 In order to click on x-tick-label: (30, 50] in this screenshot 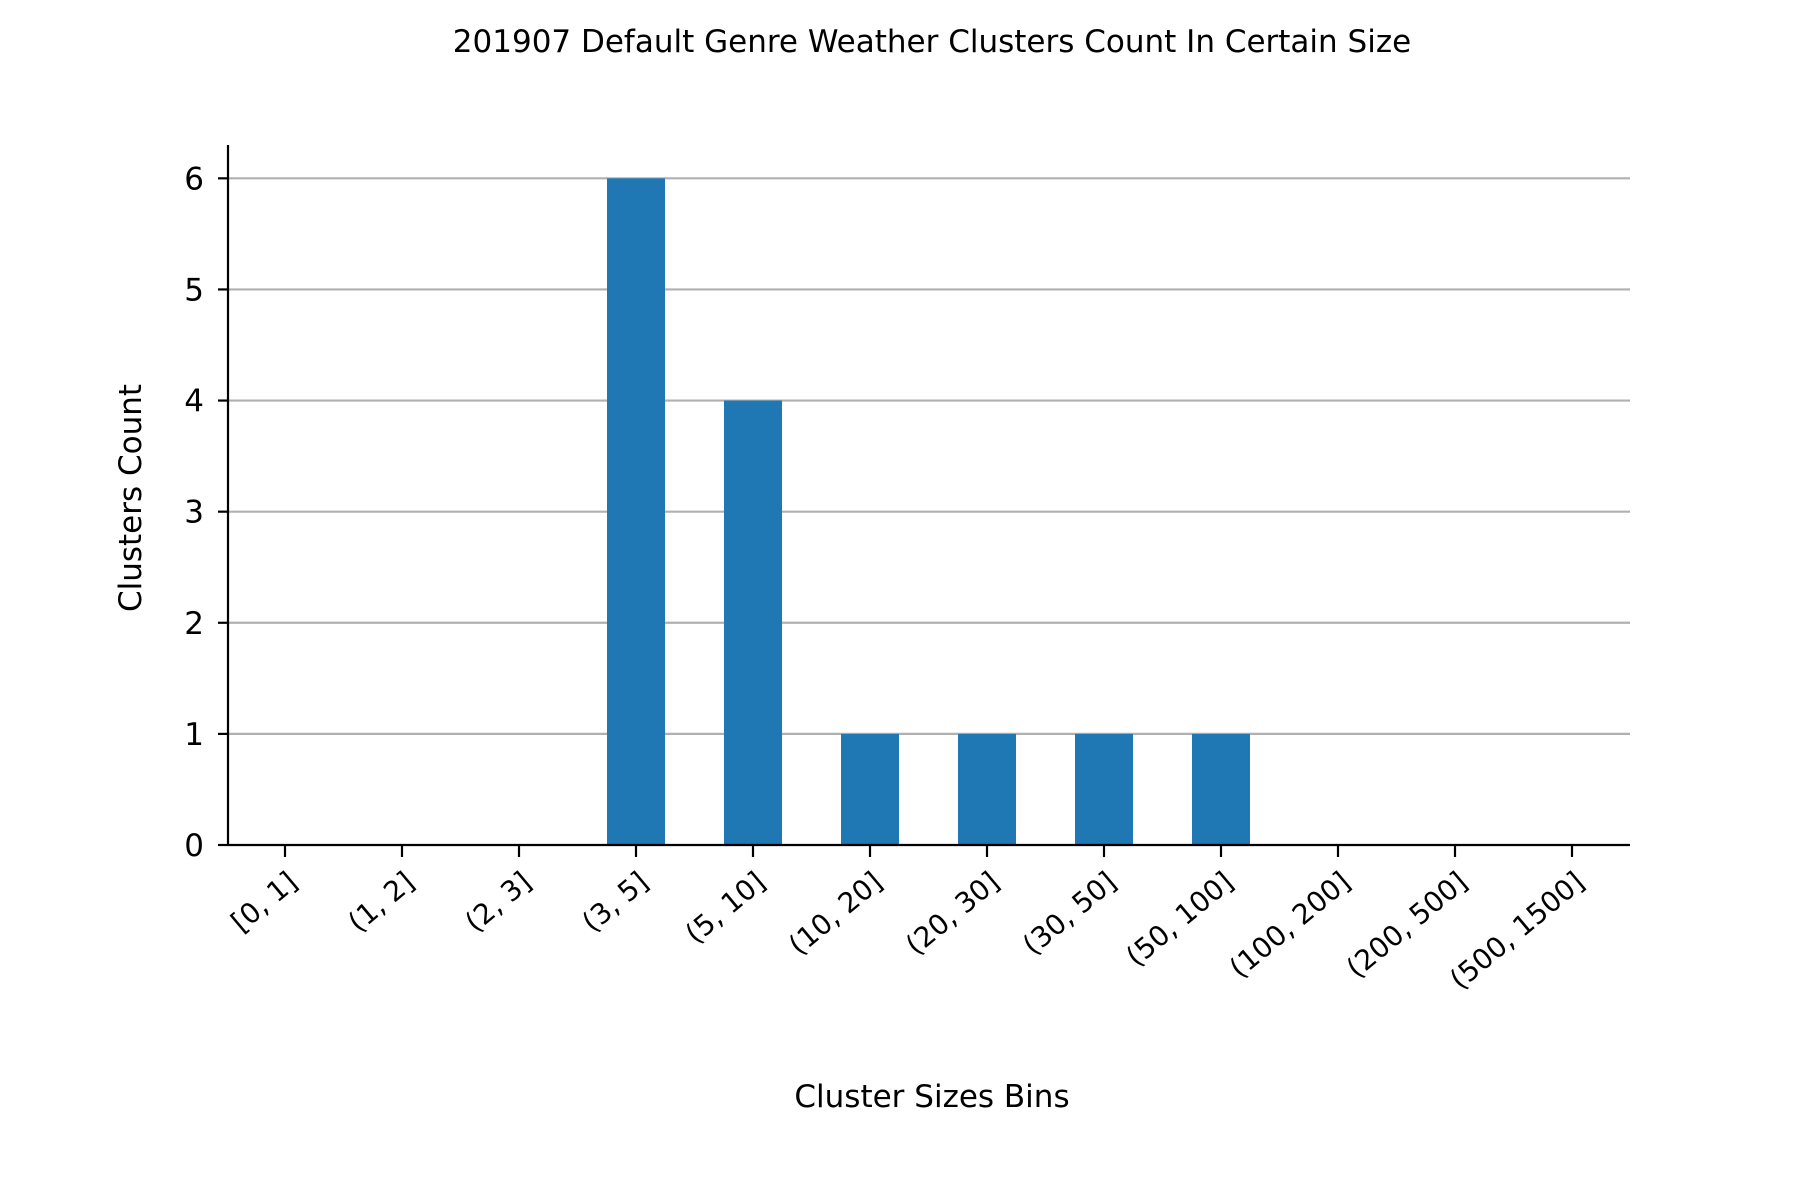, I will do `click(1069, 913)`.